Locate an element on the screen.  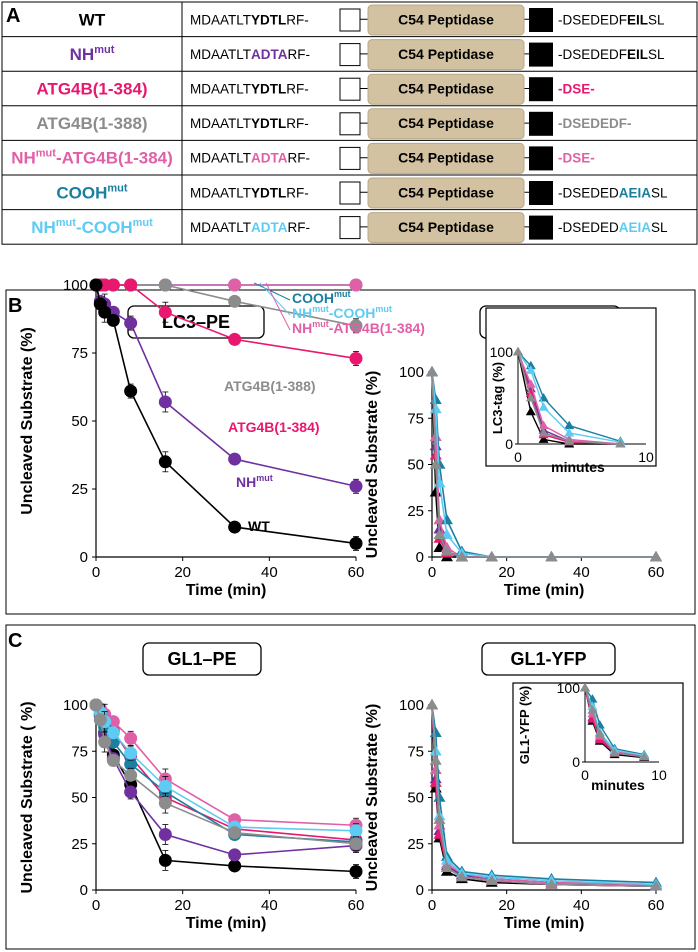
panel-label-a: A is located at coordinates (13, 16).